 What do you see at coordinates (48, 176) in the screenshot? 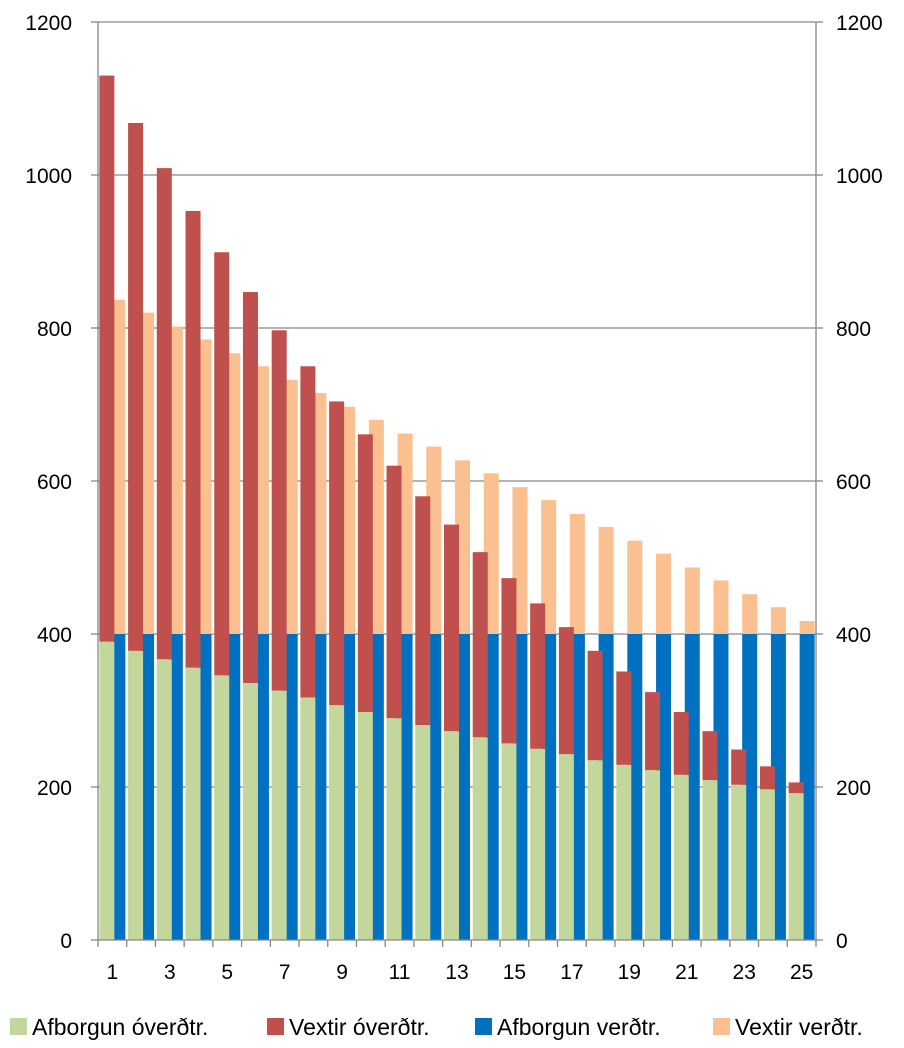
I see `y-tick-label: 1000` at bounding box center [48, 176].